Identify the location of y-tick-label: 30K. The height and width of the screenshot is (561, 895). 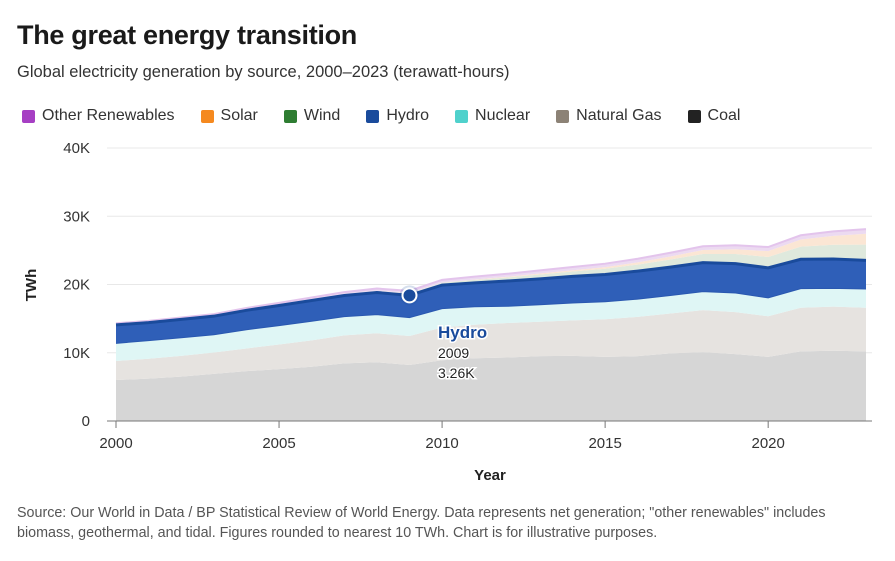
(76, 216).